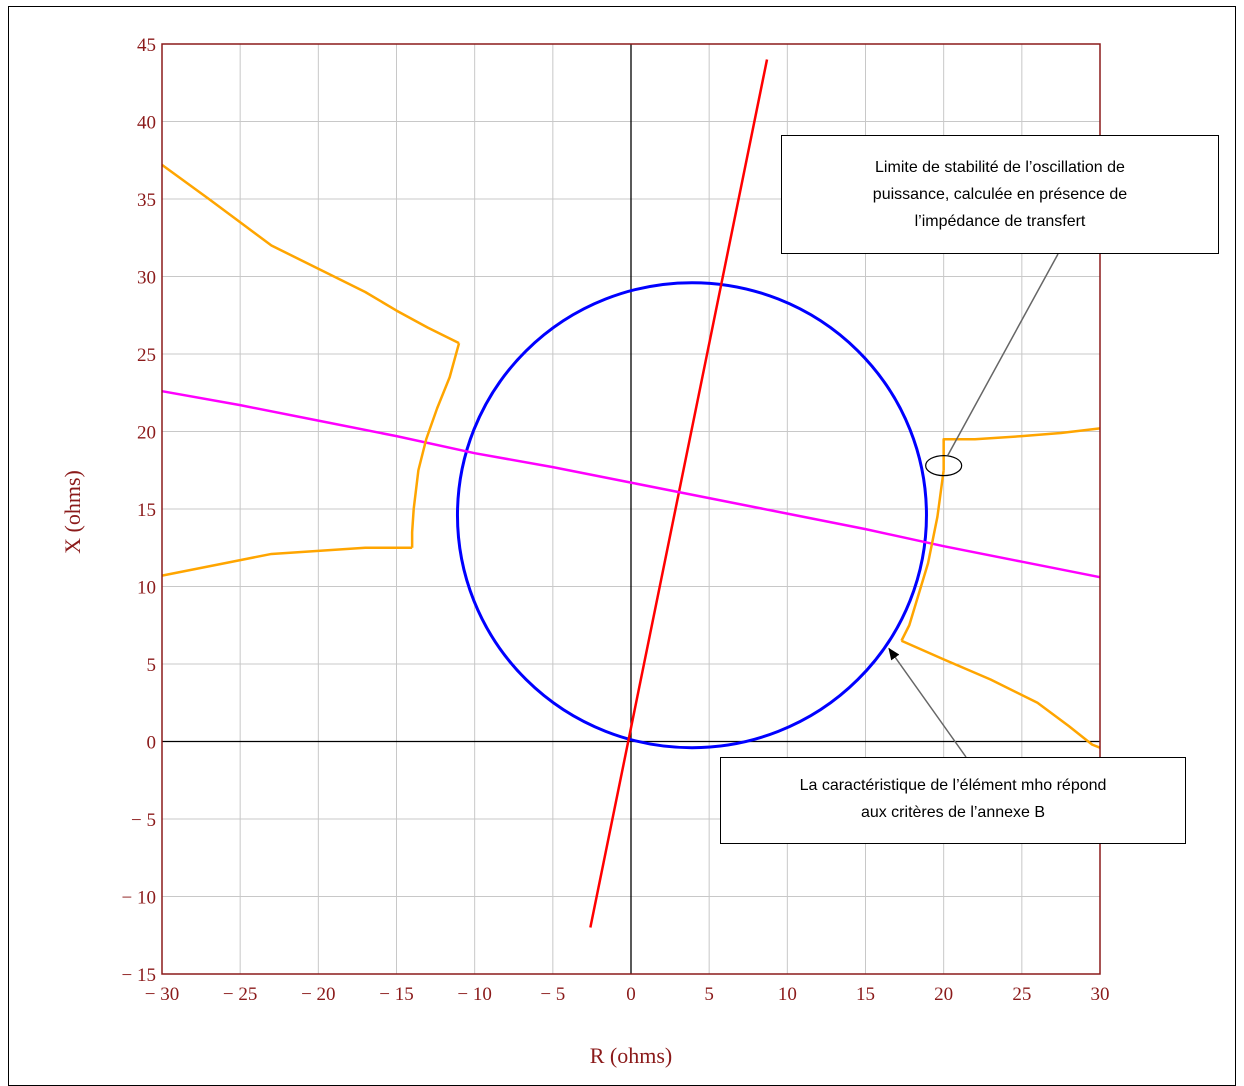 This screenshot has width=1244, height=1086. I want to click on series-stability_limit_right_arc, so click(922, 556).